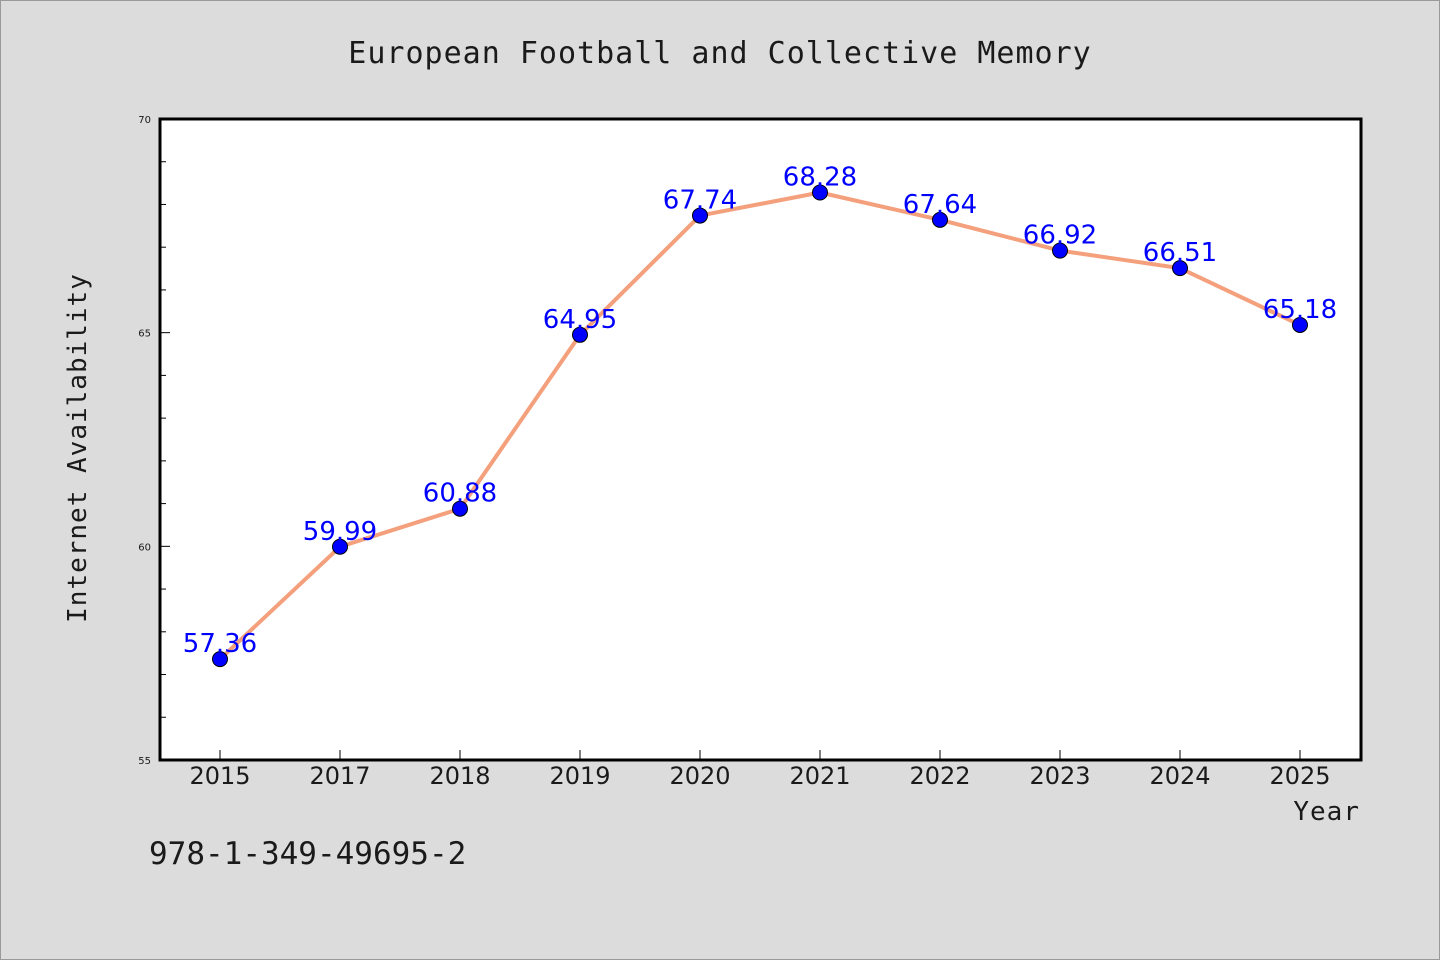  I want to click on data-label: 59.99, so click(340, 532).